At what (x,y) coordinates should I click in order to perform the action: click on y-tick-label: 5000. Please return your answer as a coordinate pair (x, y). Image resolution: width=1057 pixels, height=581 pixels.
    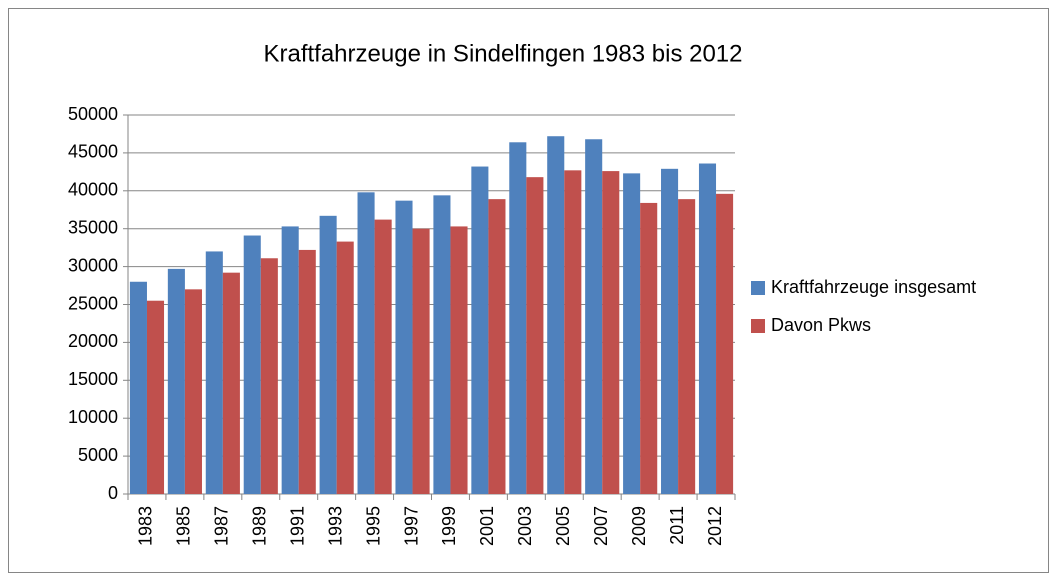
    Looking at the image, I should click on (98, 455).